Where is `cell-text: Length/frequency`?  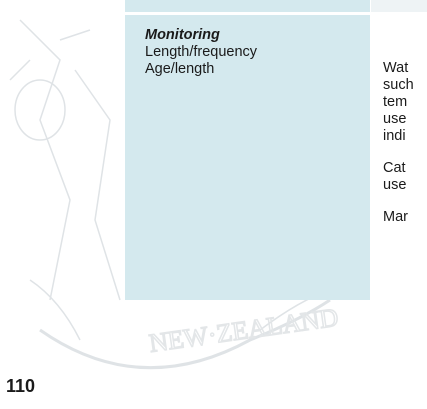 cell-text: Length/frequency is located at coordinates (201, 52).